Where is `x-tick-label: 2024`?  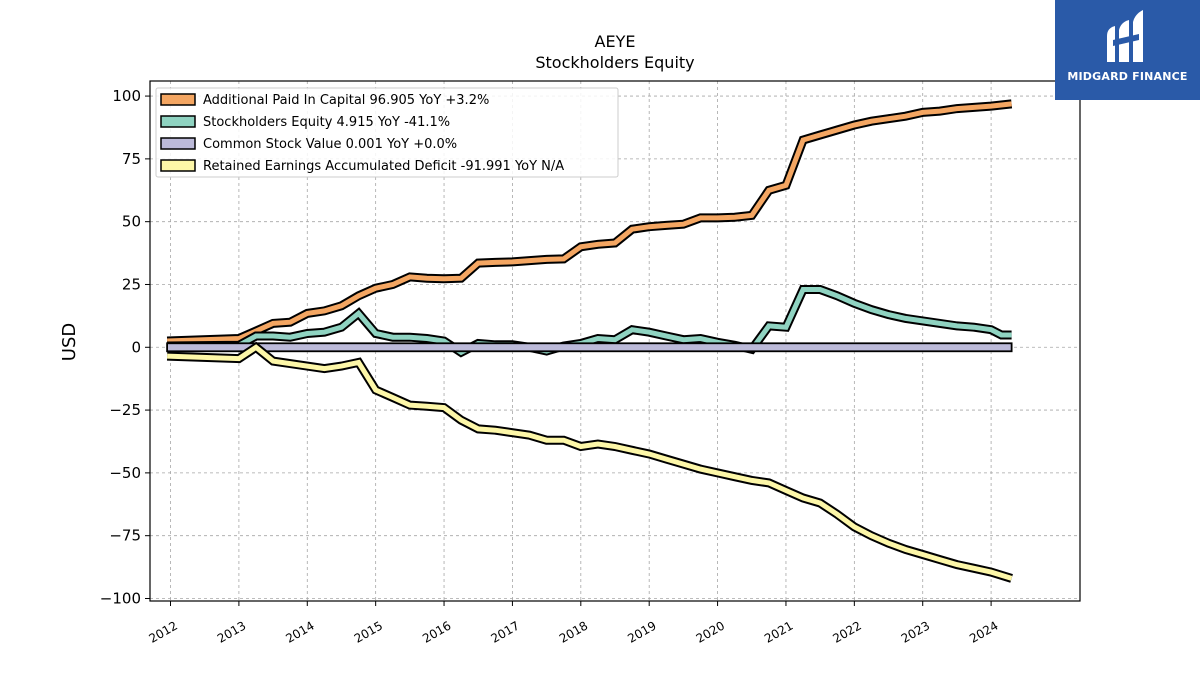 x-tick-label: 2024 is located at coordinates (983, 631).